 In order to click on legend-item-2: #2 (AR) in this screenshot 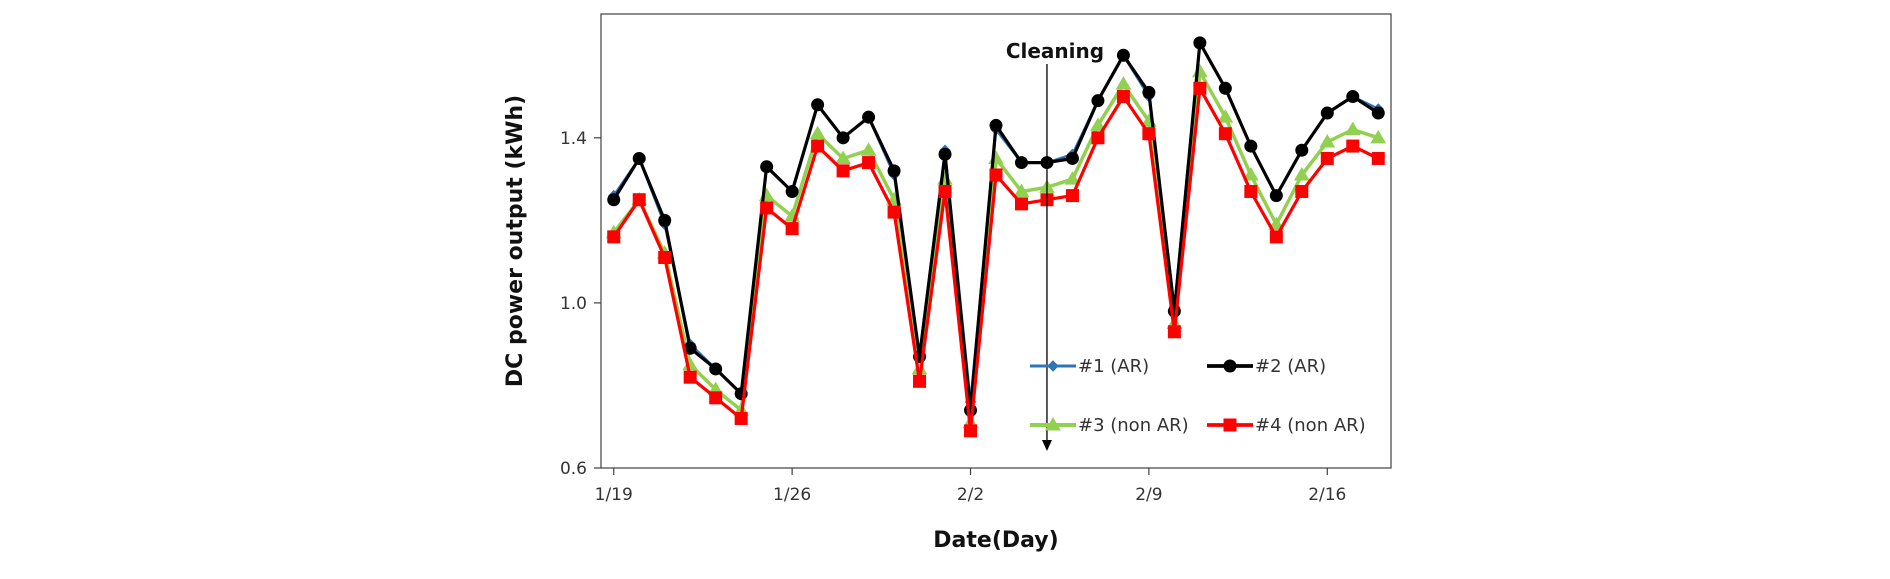, I will do `click(1266, 366)`.